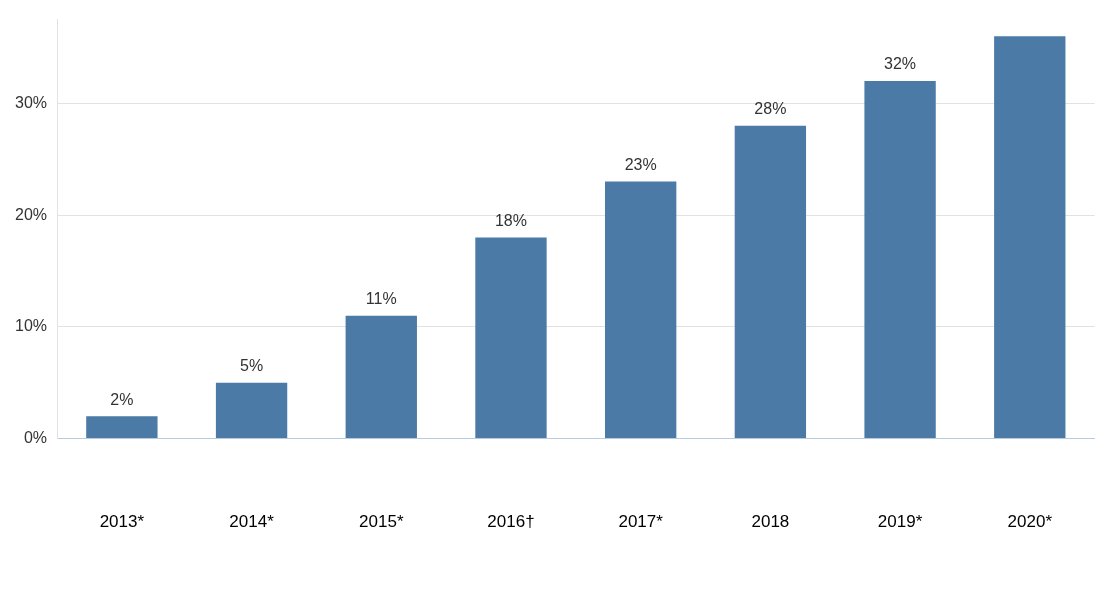 This screenshot has height=604, width=1118. What do you see at coordinates (1030, 522) in the screenshot?
I see `x-tick-label: 2020*` at bounding box center [1030, 522].